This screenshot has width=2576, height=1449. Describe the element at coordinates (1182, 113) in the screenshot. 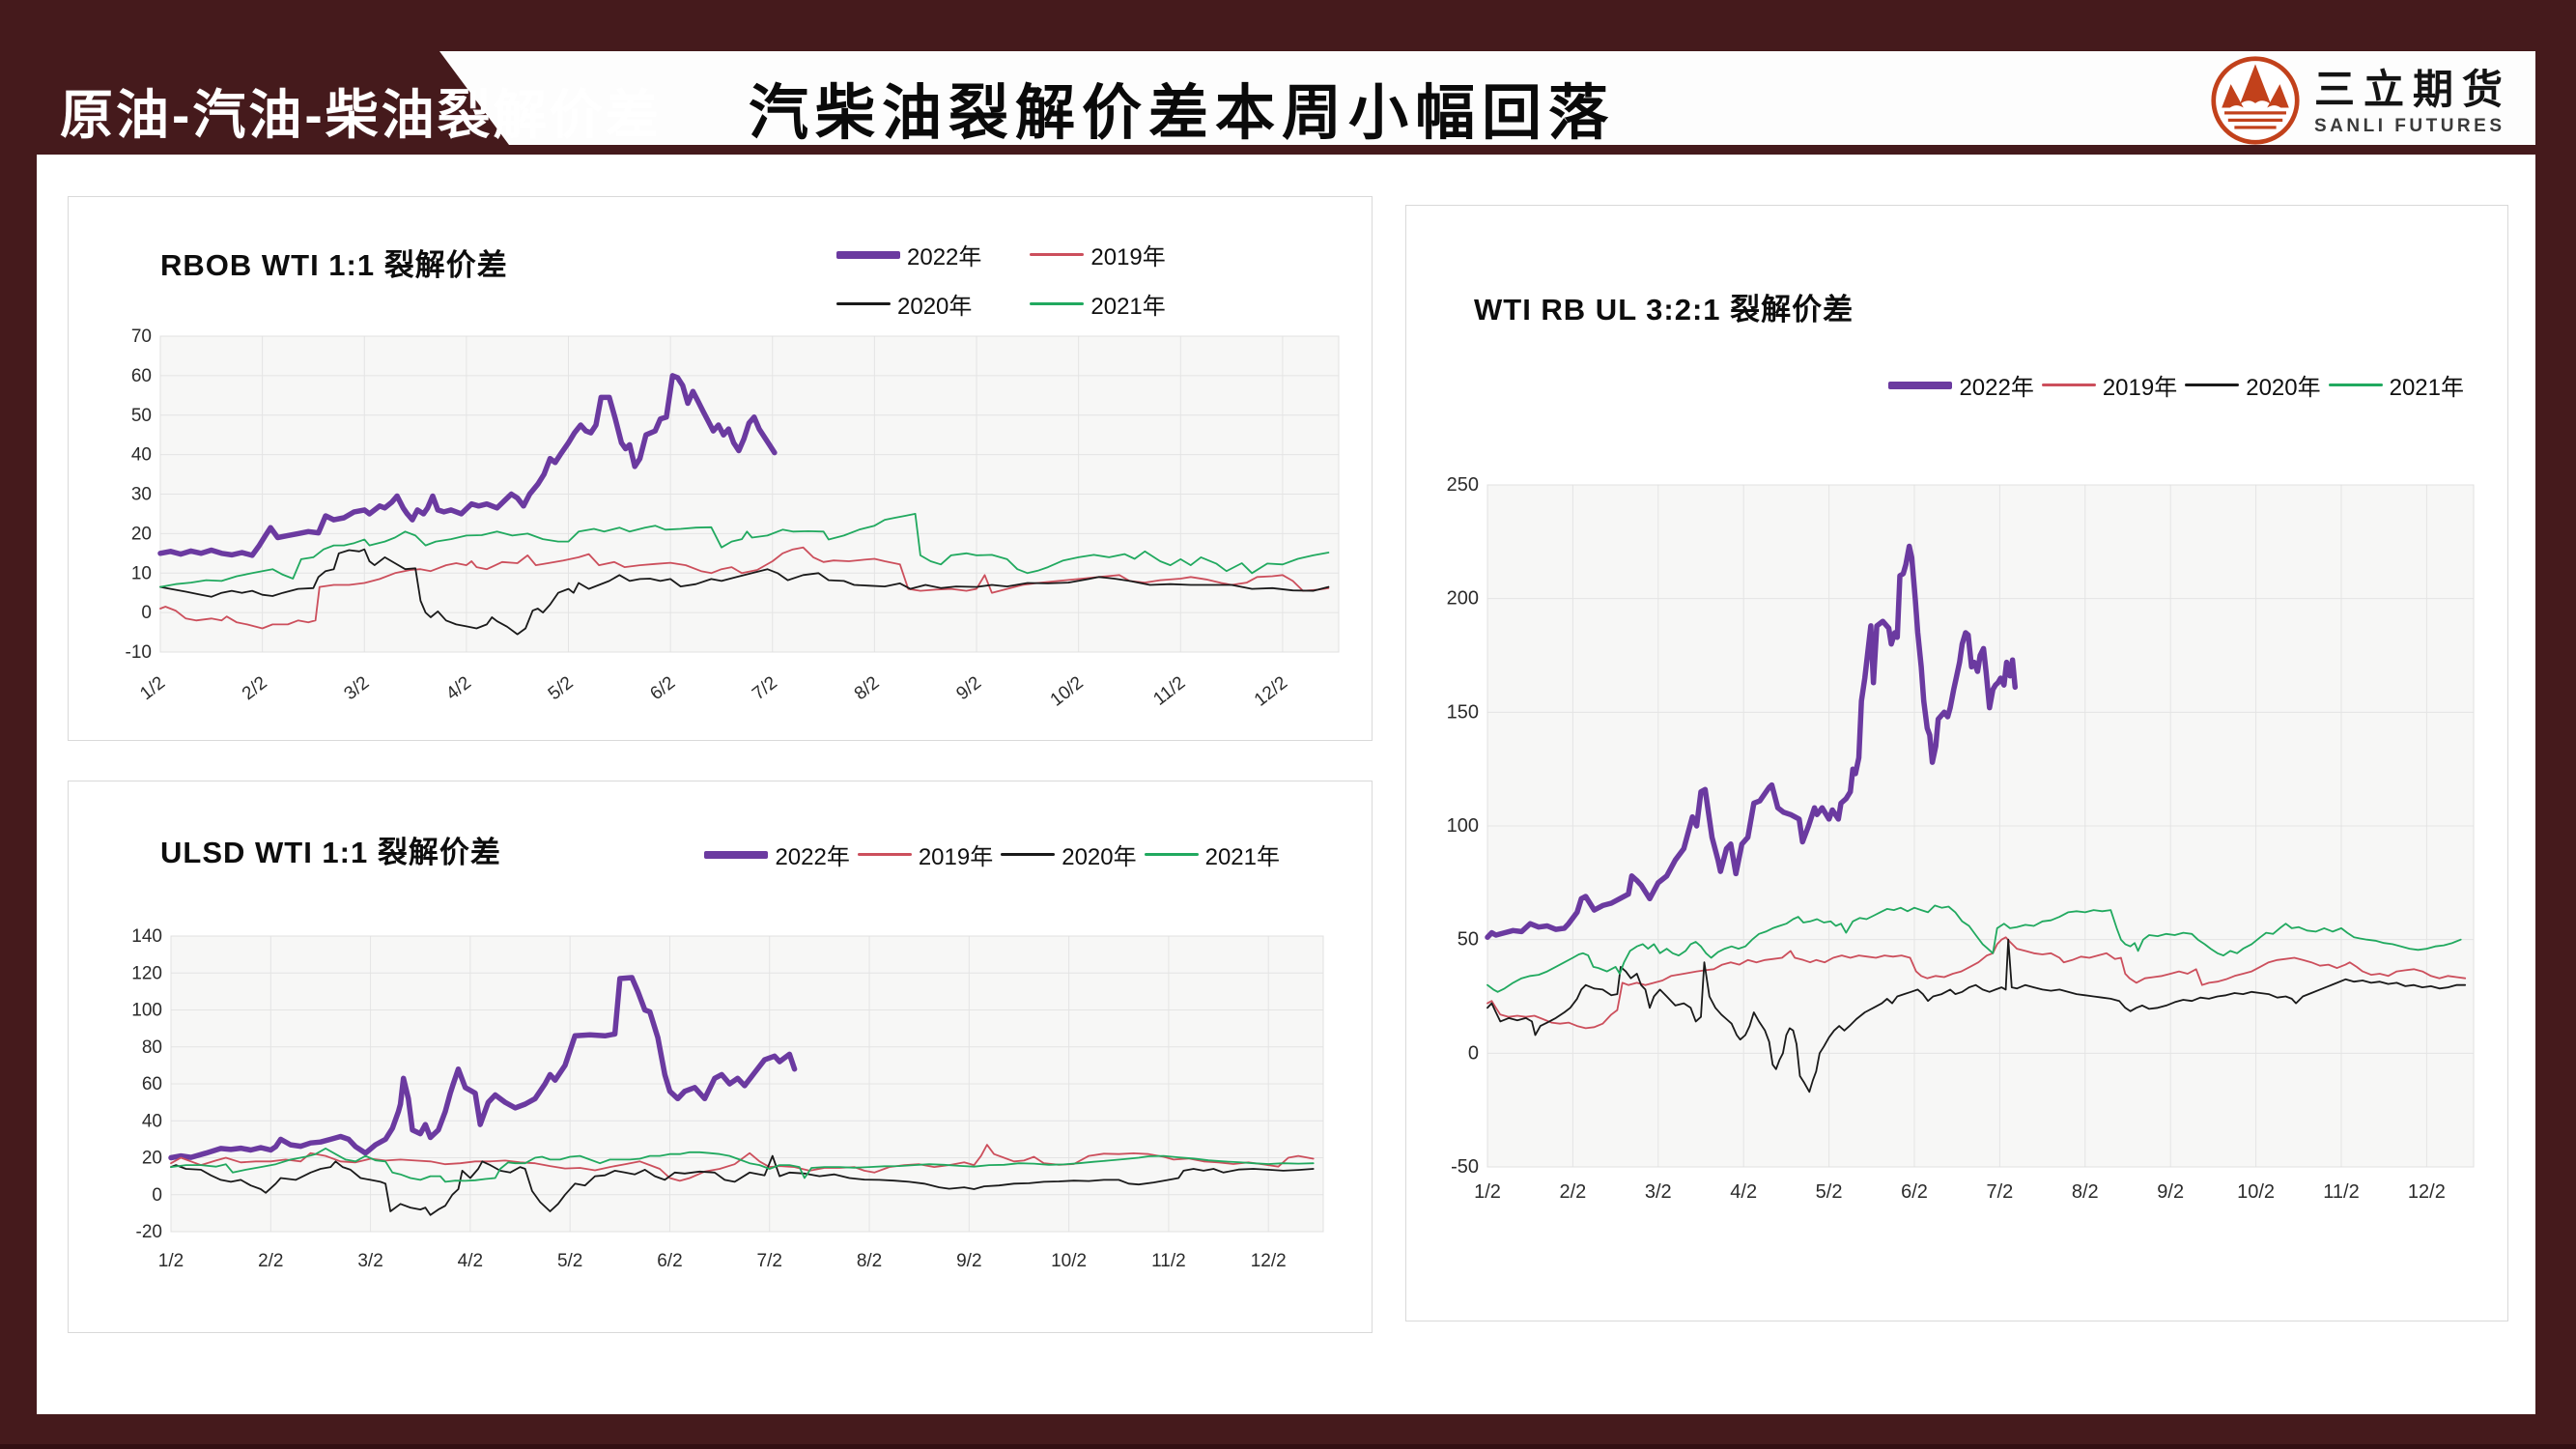

I see `page-title: 汽柴油裂解价差本周小幅回落` at that location.